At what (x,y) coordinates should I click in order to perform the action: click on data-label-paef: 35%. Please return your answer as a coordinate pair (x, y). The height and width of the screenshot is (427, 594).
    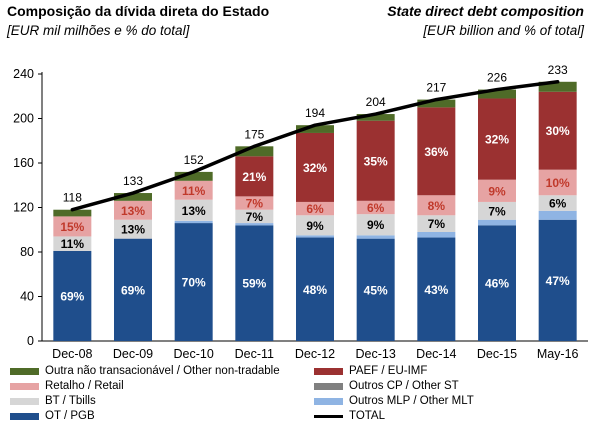
    Looking at the image, I should click on (376, 161).